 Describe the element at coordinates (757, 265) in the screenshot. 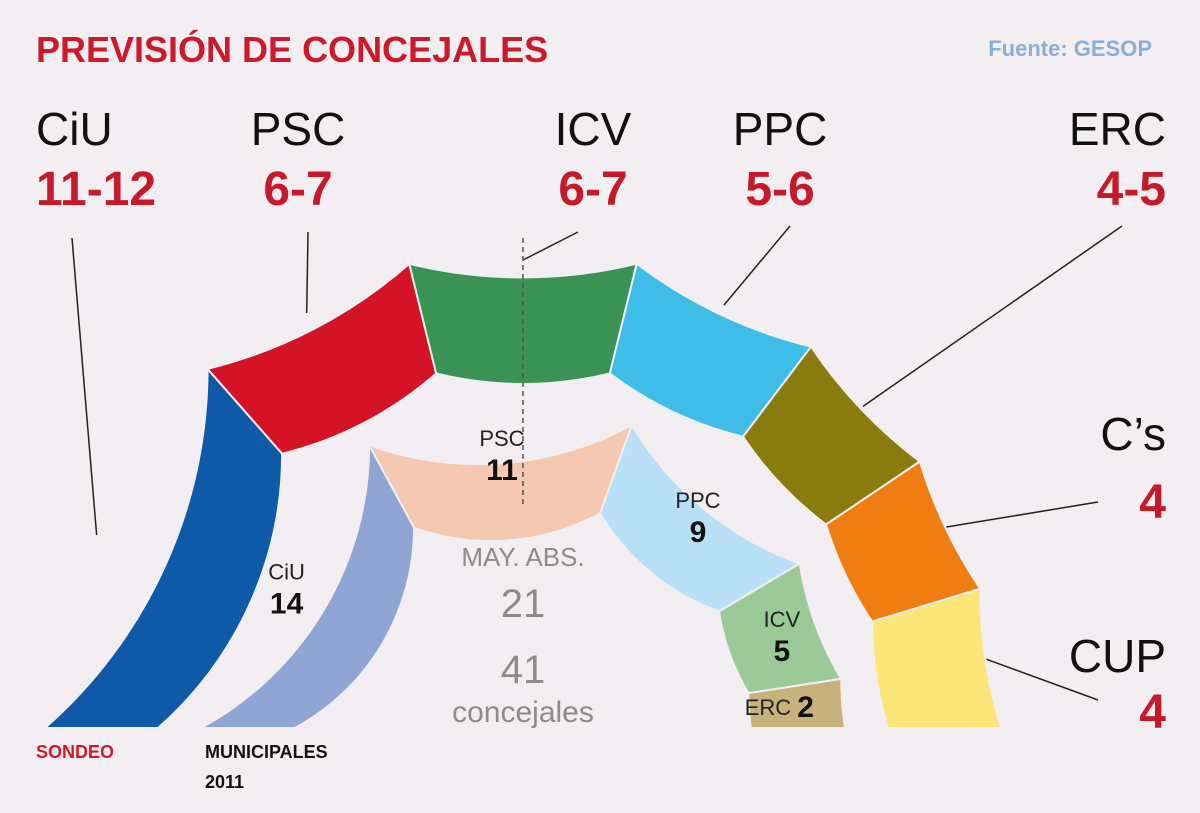

I see `leader-line-ppc` at that location.